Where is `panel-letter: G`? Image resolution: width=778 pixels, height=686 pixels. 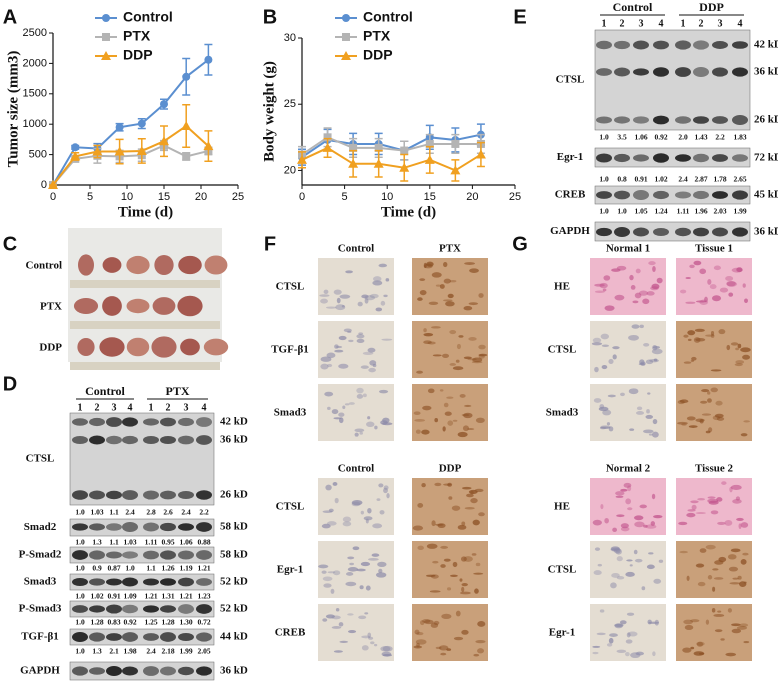
panel-letter: G is located at coordinates (520, 244).